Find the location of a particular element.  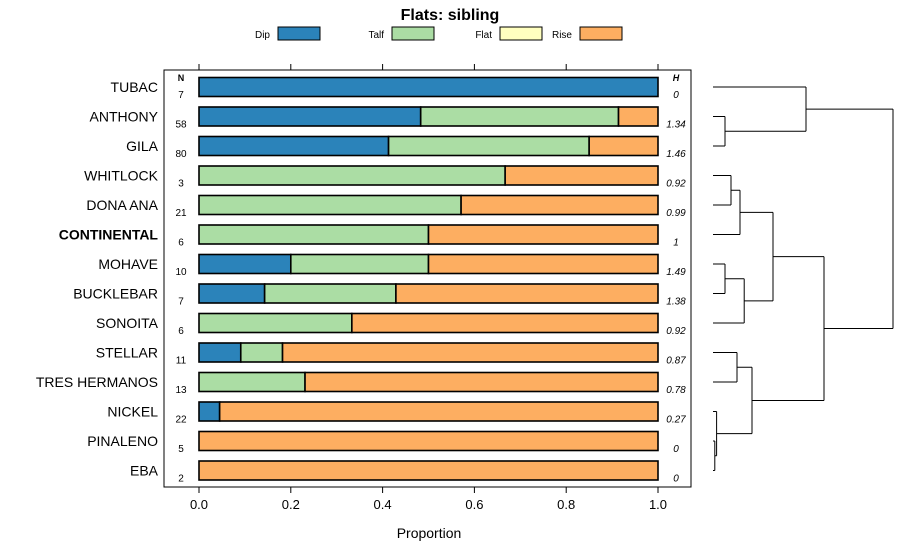

h-value: 0.99 is located at coordinates (676, 213).